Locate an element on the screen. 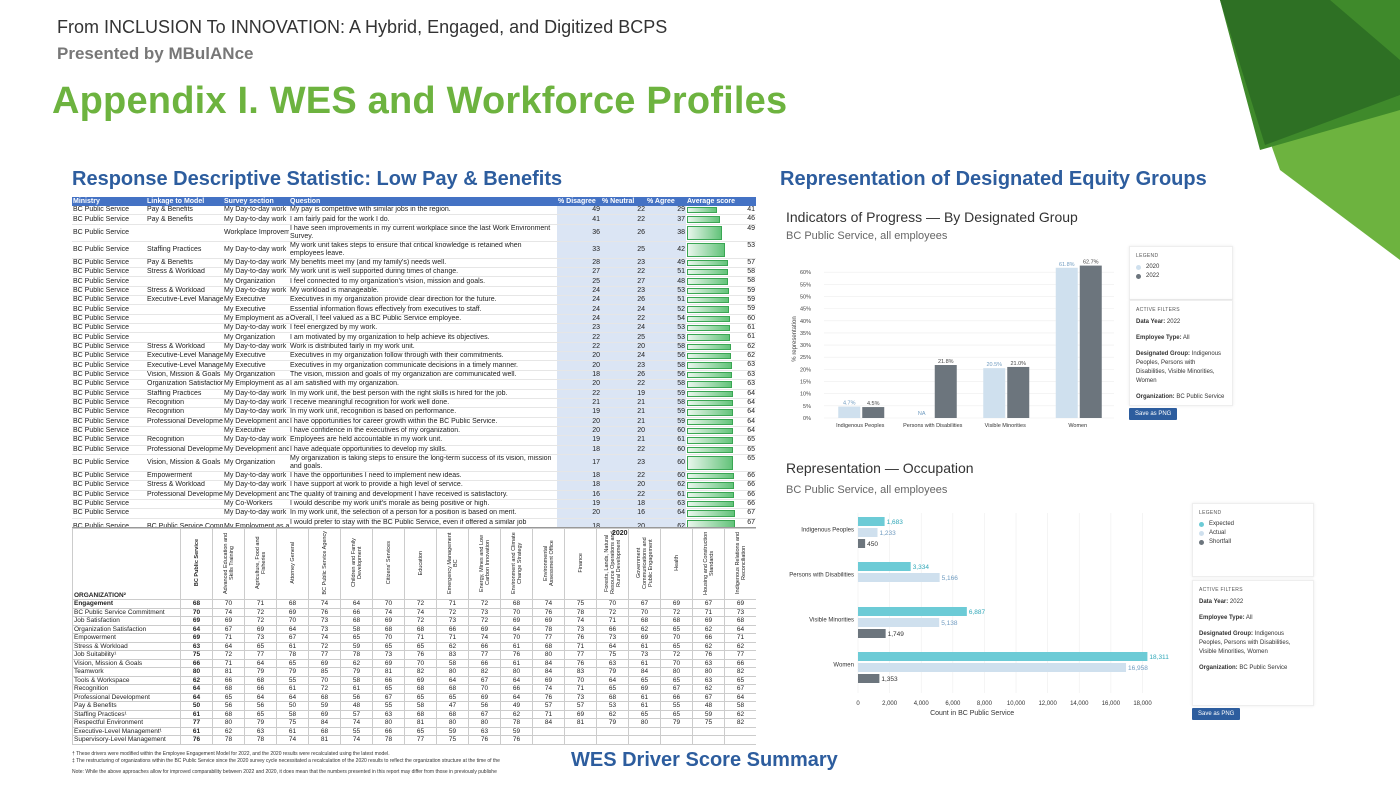  average-score-bar is located at coordinates (711, 513).